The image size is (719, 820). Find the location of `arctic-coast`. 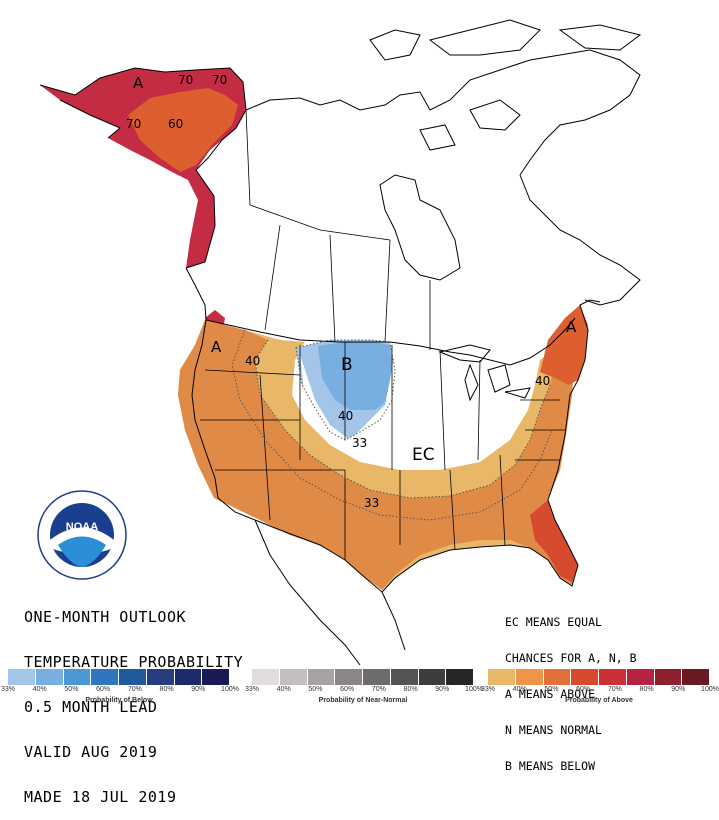

arctic-coast is located at coordinates (443, 112).